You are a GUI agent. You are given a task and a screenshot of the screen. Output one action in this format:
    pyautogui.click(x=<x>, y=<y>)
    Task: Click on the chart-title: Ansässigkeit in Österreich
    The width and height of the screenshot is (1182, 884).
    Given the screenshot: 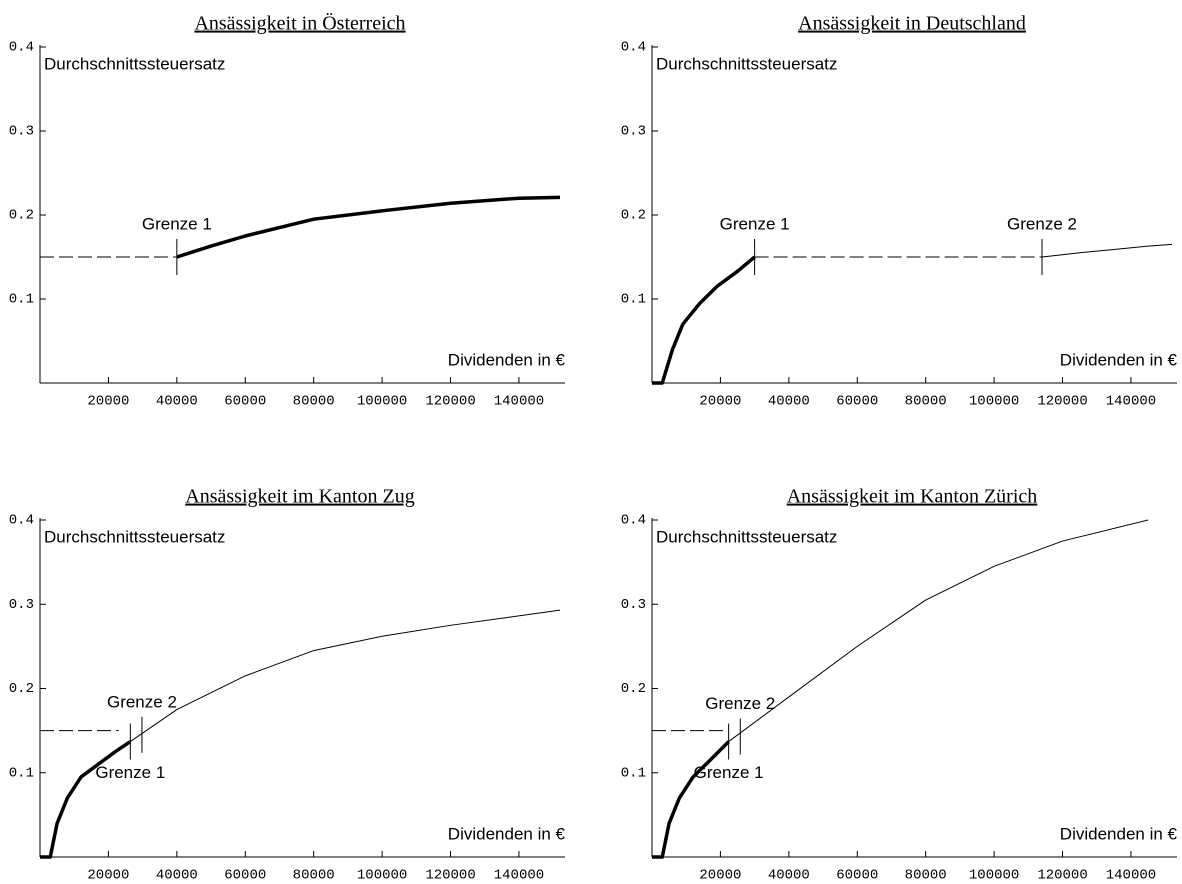 What is the action you would take?
    pyautogui.click(x=299, y=23)
    